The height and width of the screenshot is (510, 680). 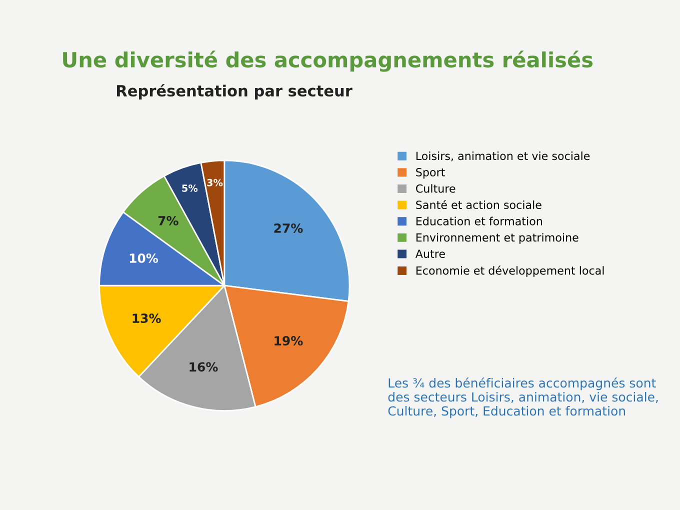 What do you see at coordinates (204, 367) in the screenshot?
I see `data-label: 16%` at bounding box center [204, 367].